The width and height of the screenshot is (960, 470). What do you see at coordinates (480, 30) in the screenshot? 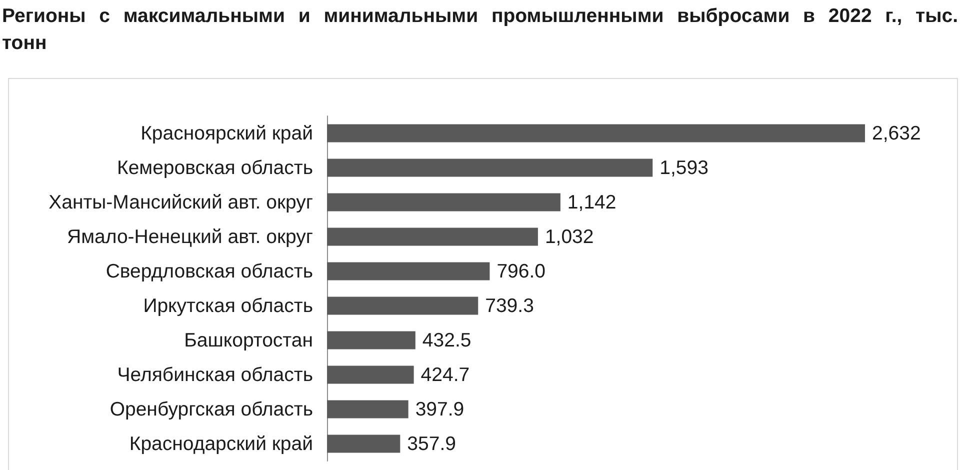
I see `chart-title: Регионы с максимальными и минимальными промышленными выбросами в 2022 г., тыс. тонн` at bounding box center [480, 30].